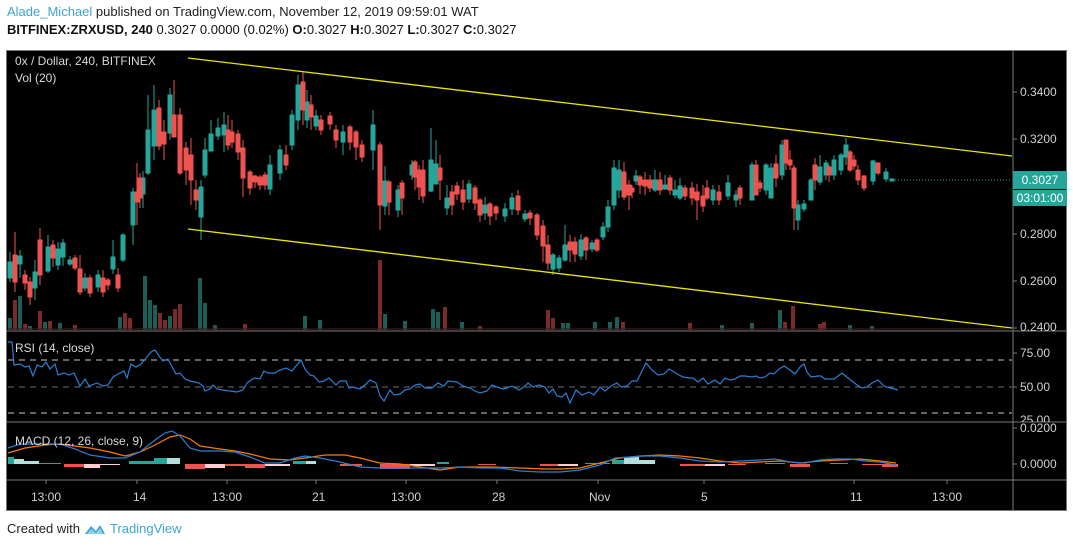 This screenshot has height=547, width=1073. What do you see at coordinates (79, 441) in the screenshot?
I see `macd-legend: MACD (12, 26, close, 9)` at bounding box center [79, 441].